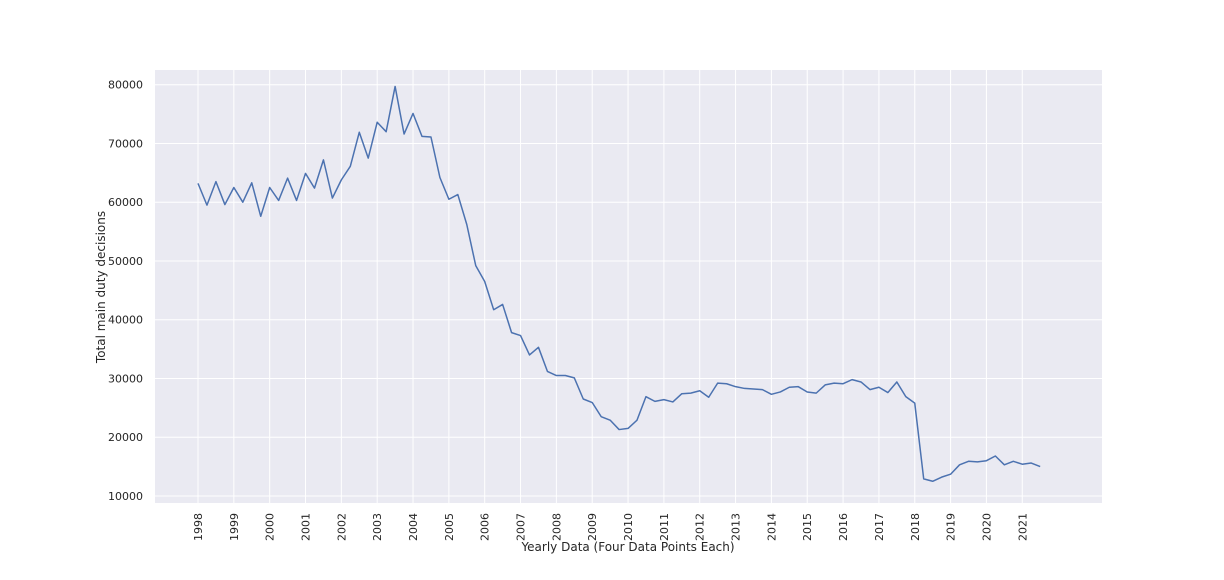 The height and width of the screenshot is (580, 1224). I want to click on x-tick-label: 2018, so click(915, 527).